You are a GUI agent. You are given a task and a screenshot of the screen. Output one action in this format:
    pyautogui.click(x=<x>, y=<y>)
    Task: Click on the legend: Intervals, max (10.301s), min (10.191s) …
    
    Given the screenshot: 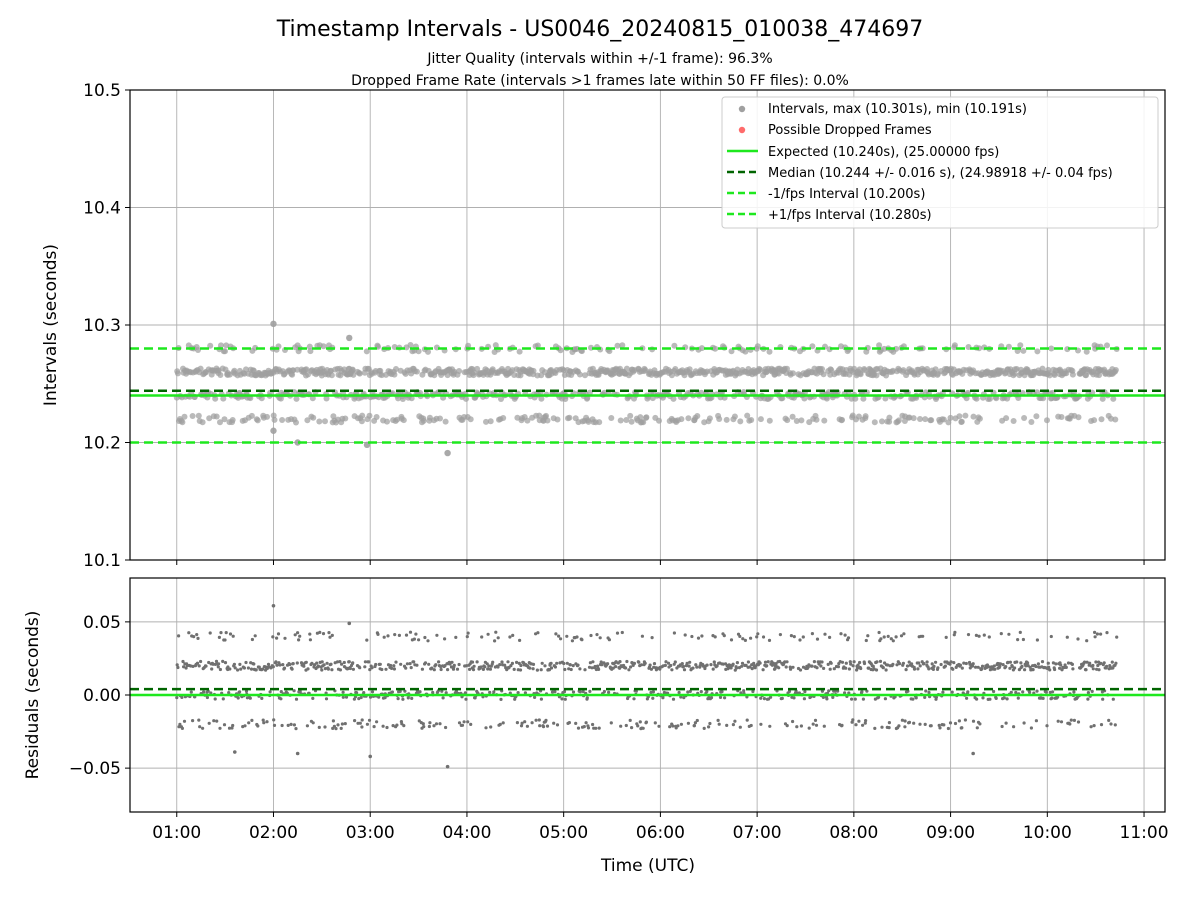 What is the action you would take?
    pyautogui.click(x=940, y=162)
    